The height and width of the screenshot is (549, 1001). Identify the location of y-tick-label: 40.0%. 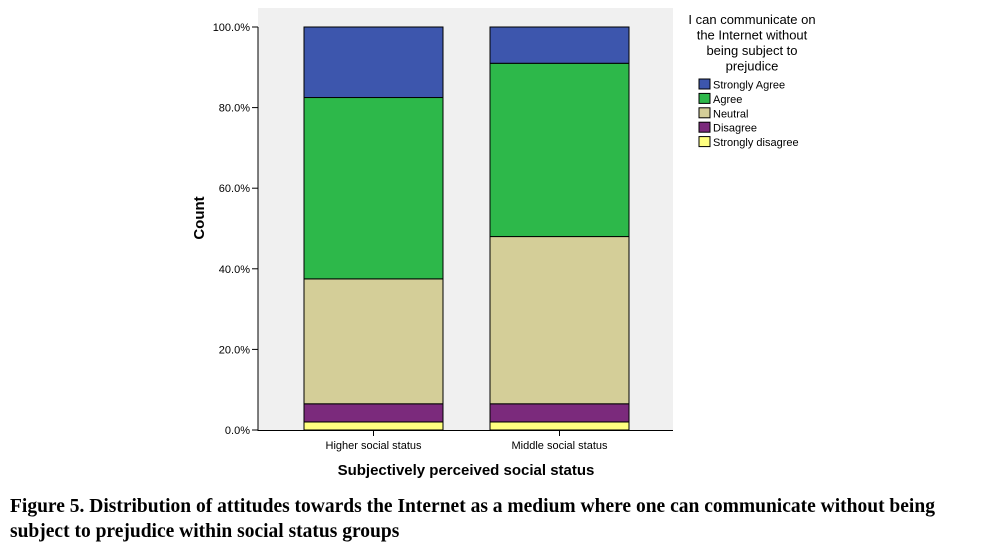
(234, 270).